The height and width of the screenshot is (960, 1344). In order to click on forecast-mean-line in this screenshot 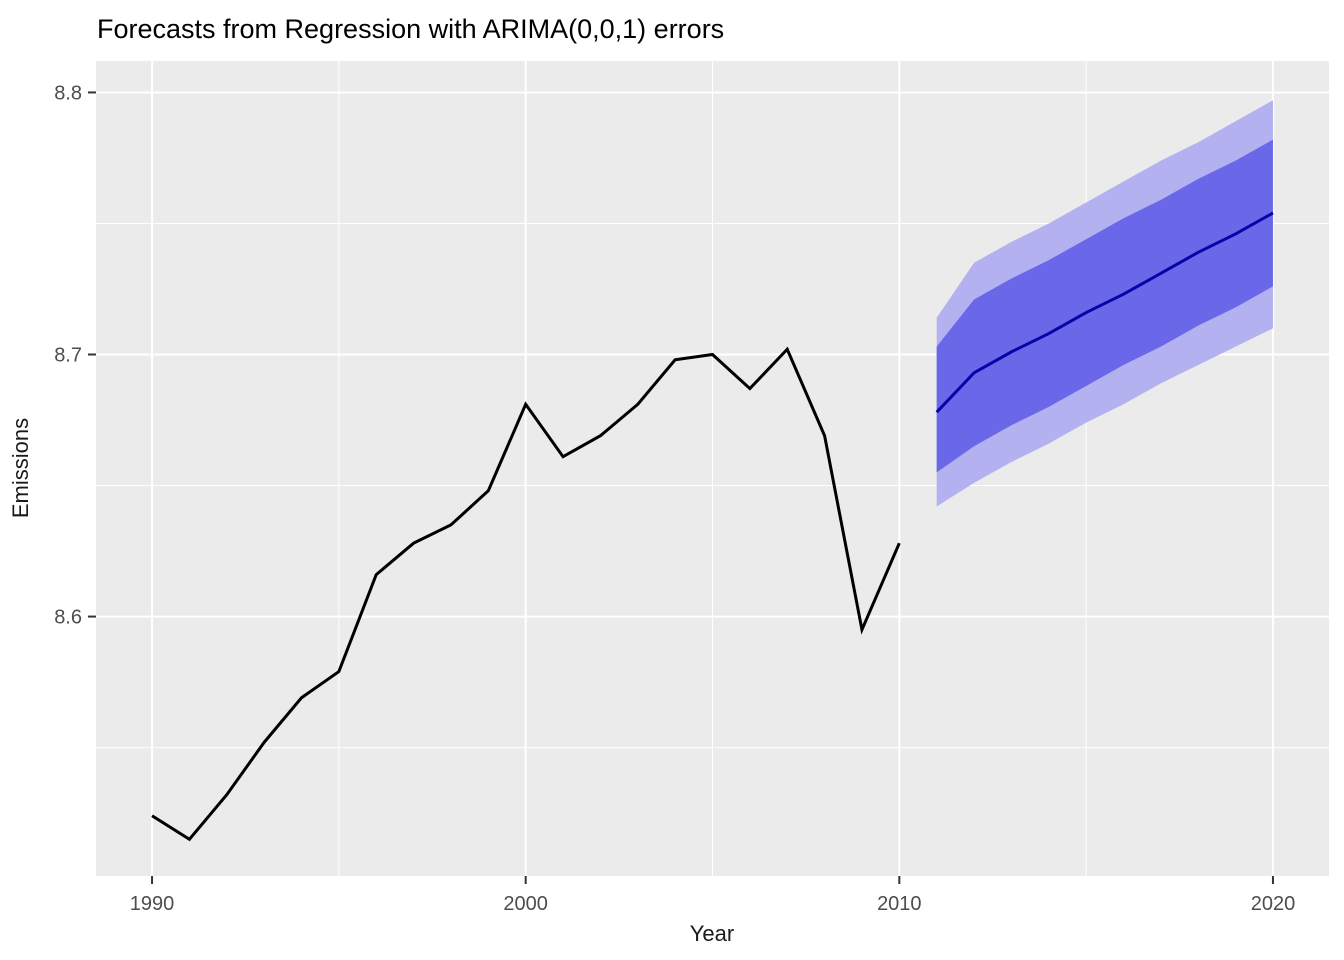, I will do `click(1104, 312)`.